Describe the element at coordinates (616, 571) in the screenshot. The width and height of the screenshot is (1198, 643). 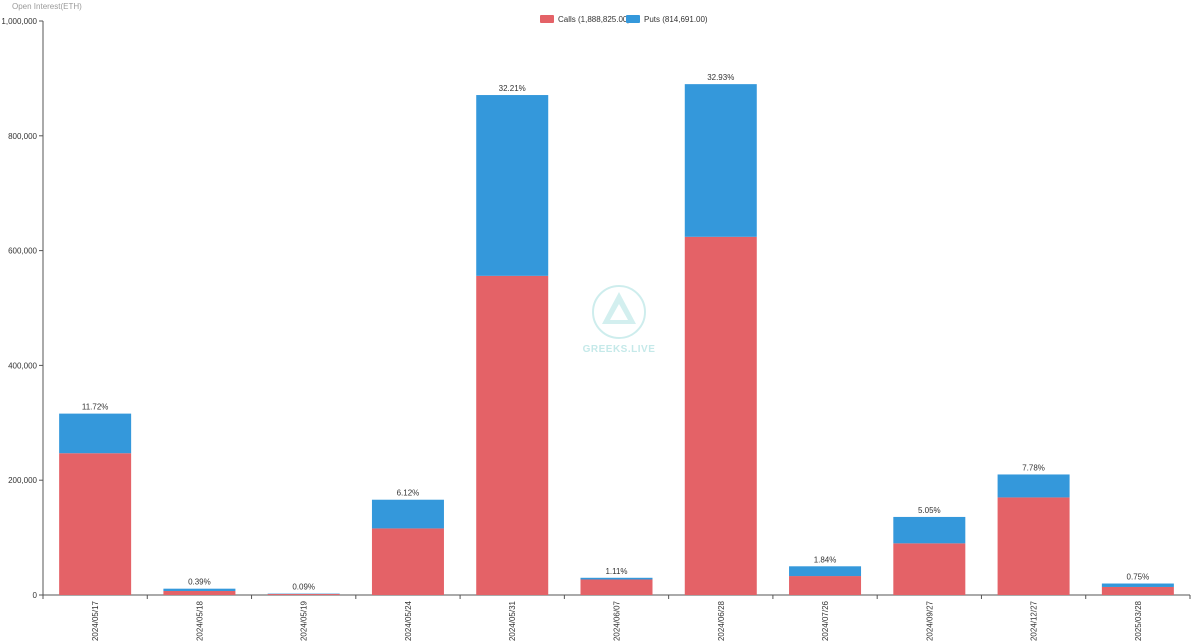
I see `bar-percent-label: 1.11%` at that location.